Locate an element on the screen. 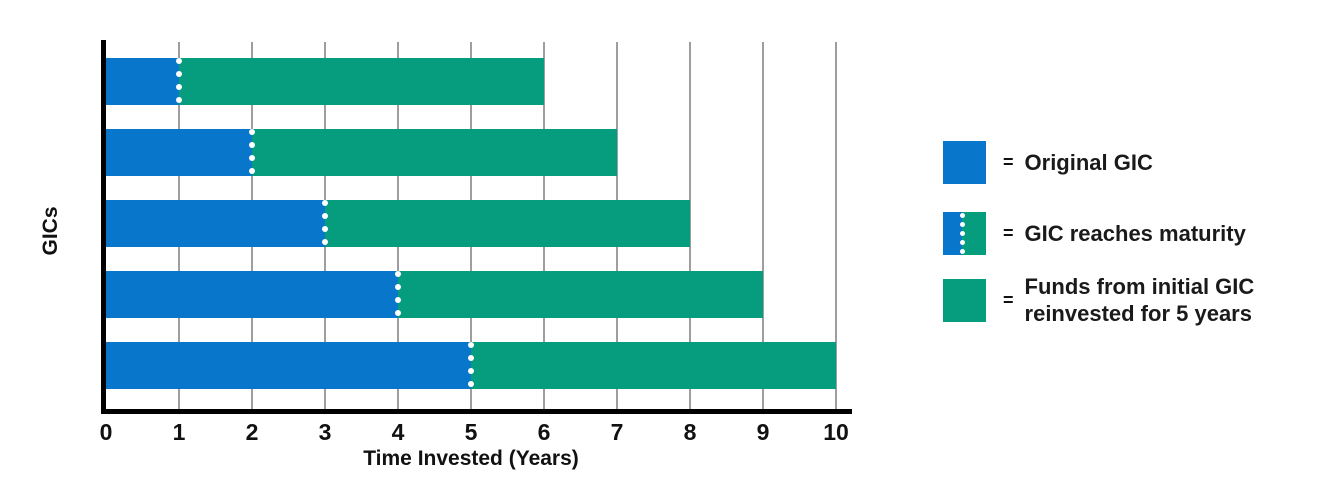 This screenshot has height=495, width=1331. gic-maturity-swatch is located at coordinates (964, 233).